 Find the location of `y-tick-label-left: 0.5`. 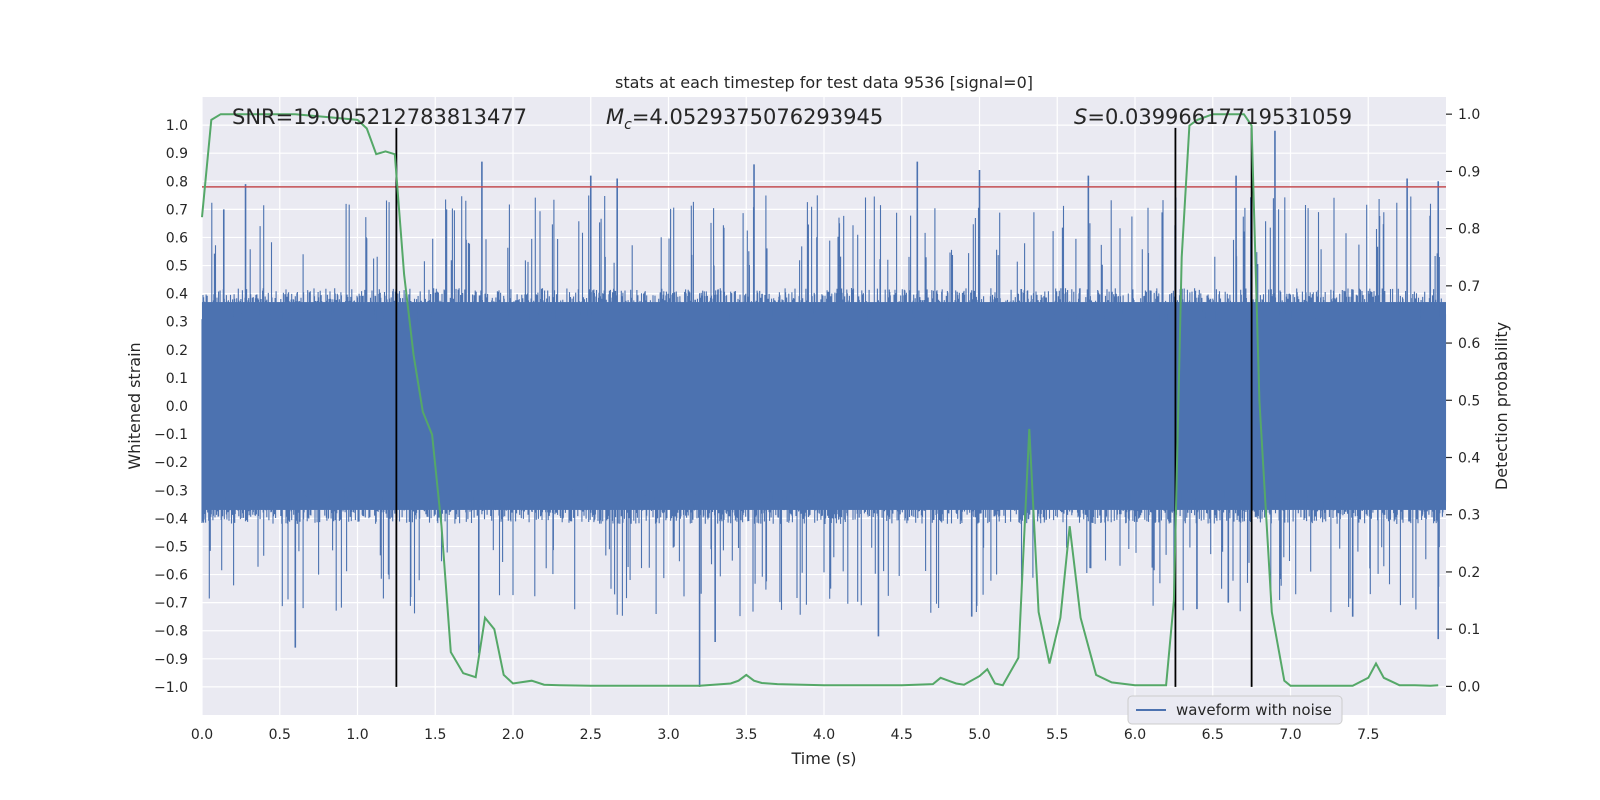

y-tick-label-left: 0.5 is located at coordinates (177, 267).